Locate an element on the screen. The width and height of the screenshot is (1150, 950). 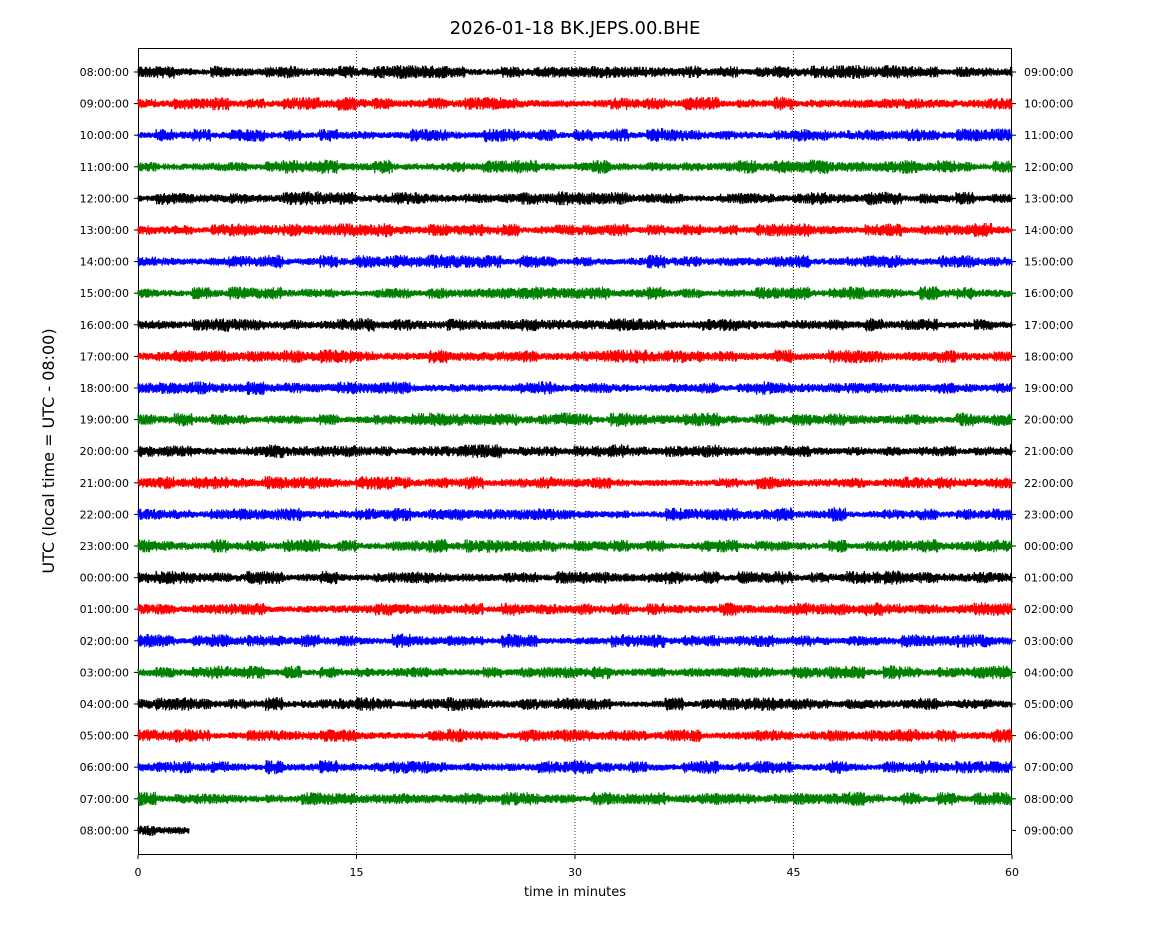
x-axis-ticks: 0 15 30 45 60 is located at coordinates (577, 867).